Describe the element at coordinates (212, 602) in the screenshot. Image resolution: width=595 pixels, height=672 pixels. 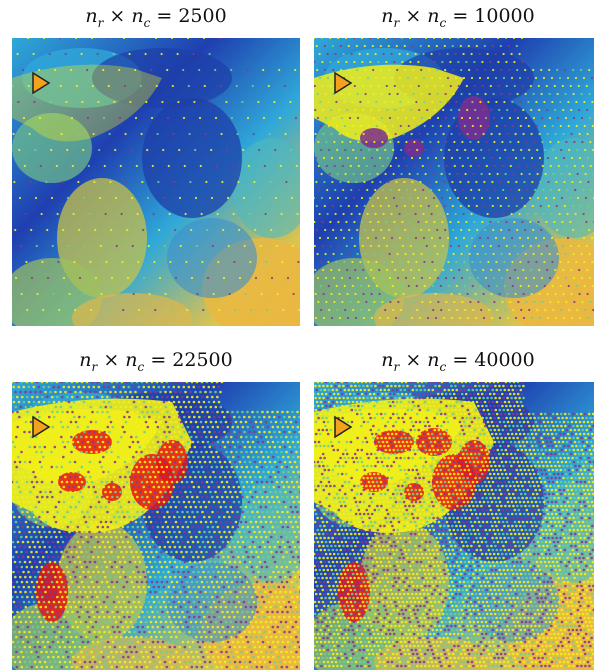
I see `terrain-patch` at that location.